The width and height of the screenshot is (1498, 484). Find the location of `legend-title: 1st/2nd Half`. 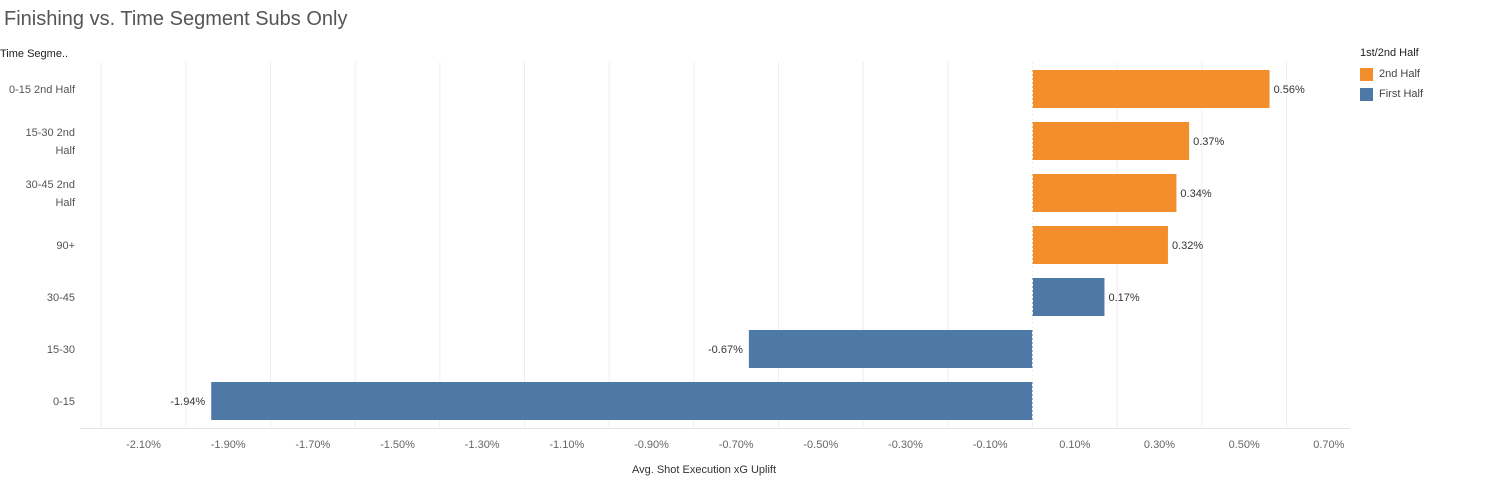

legend-title: 1st/2nd Half is located at coordinates (1389, 53).